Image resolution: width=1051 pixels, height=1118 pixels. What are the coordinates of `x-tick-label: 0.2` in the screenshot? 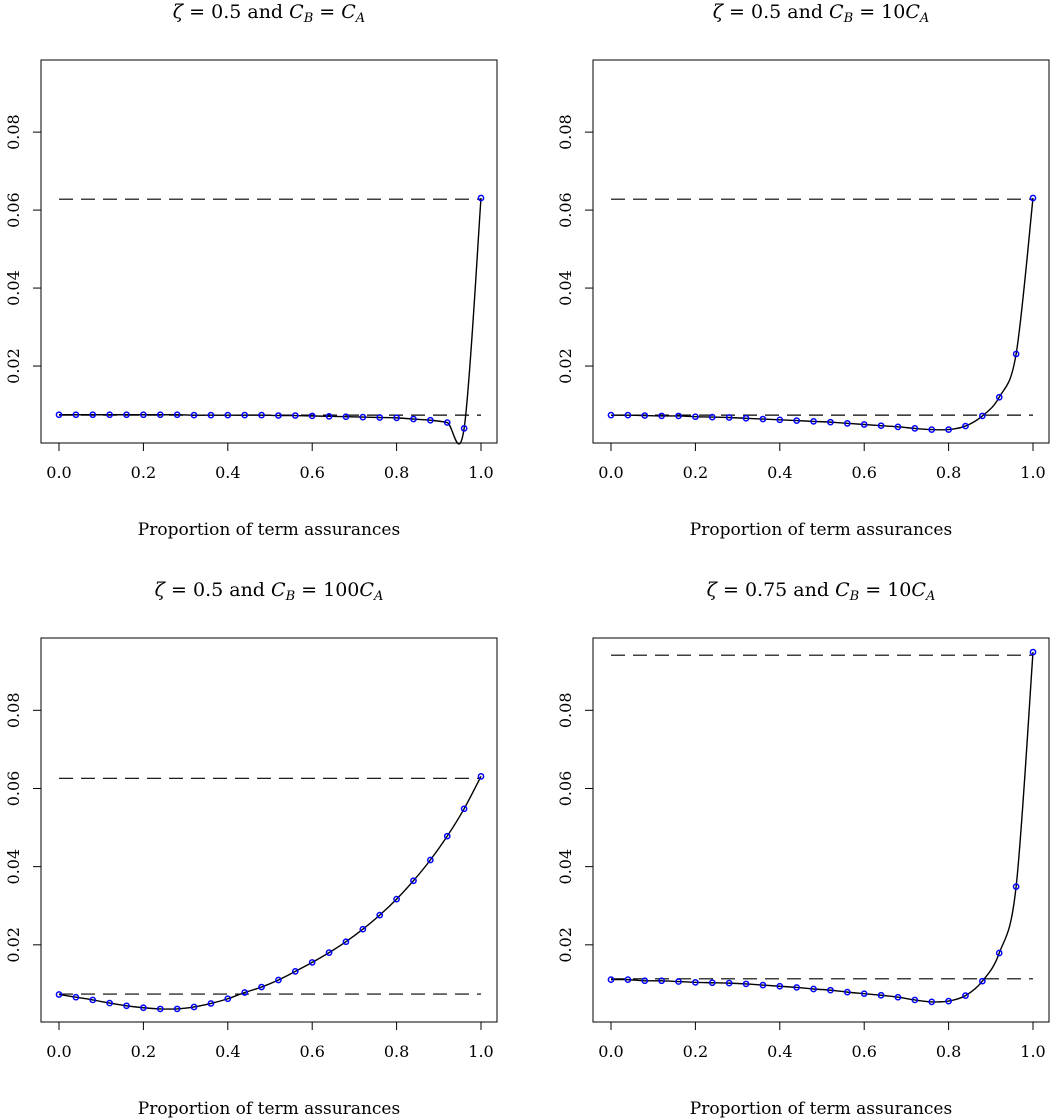 It's located at (143, 472).